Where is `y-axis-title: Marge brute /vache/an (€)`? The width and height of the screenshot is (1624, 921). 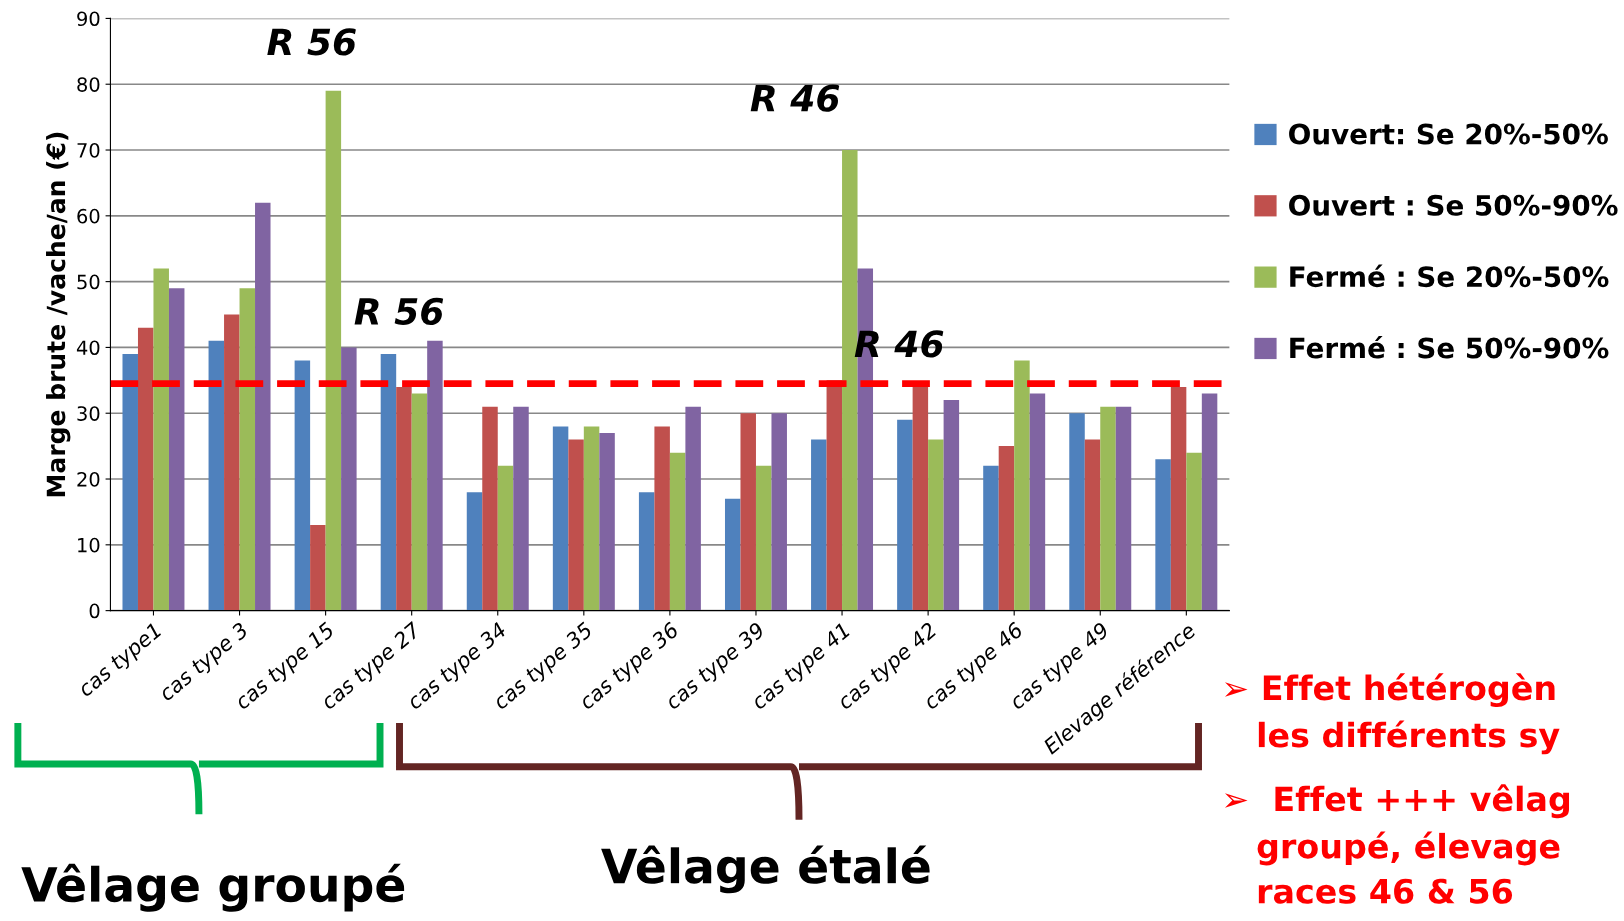 y-axis-title: Marge brute /vache/an (€) is located at coordinates (58, 314).